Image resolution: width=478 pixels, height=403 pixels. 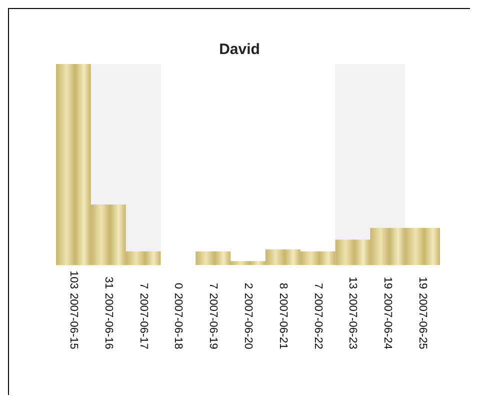 What do you see at coordinates (108, 282) in the screenshot?
I see `data-label: 31` at bounding box center [108, 282].